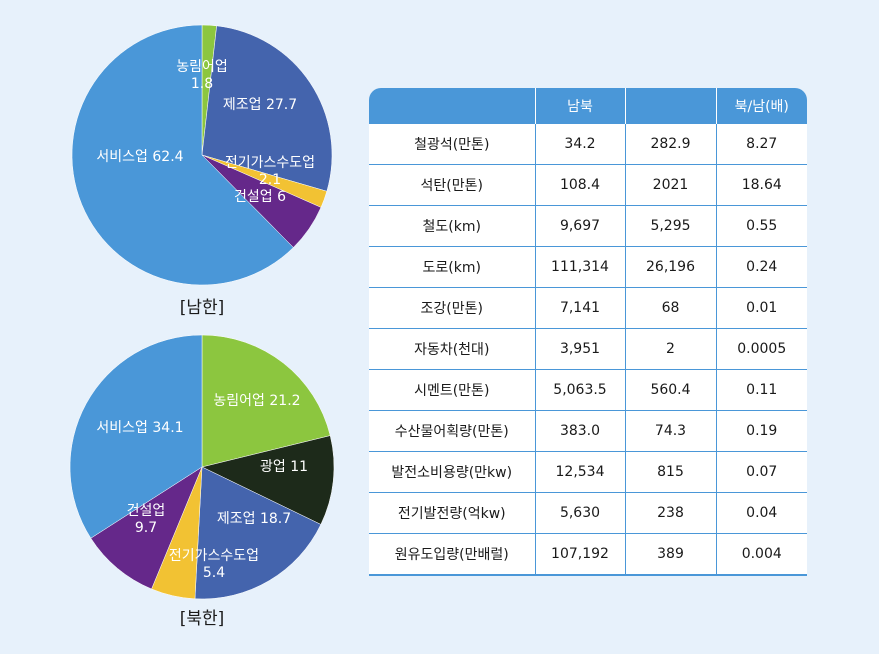 The image size is (879, 654). I want to click on pie-data-label: 건설업 6, so click(260, 197).